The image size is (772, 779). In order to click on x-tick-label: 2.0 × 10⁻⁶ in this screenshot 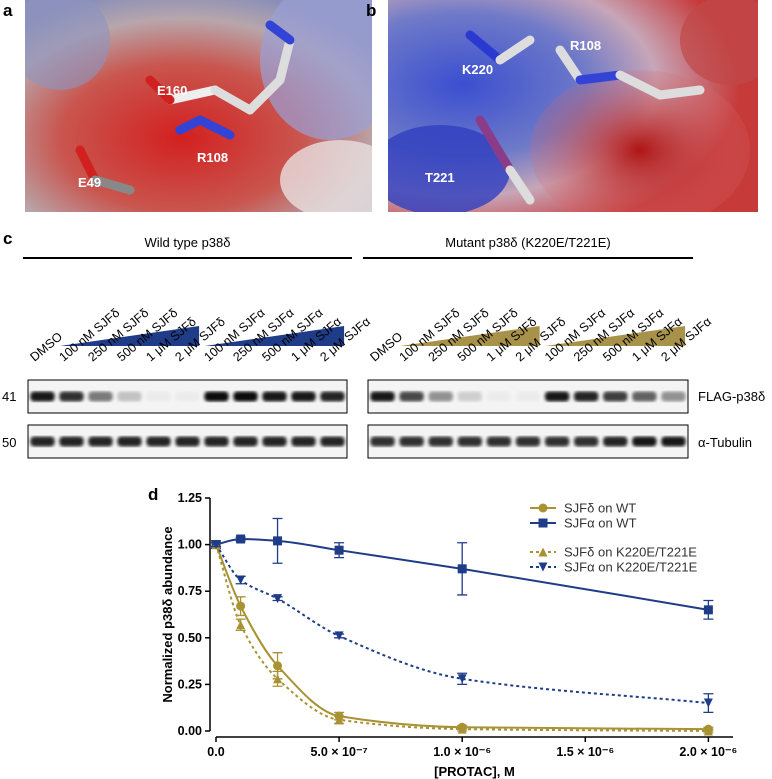, I will do `click(708, 752)`.